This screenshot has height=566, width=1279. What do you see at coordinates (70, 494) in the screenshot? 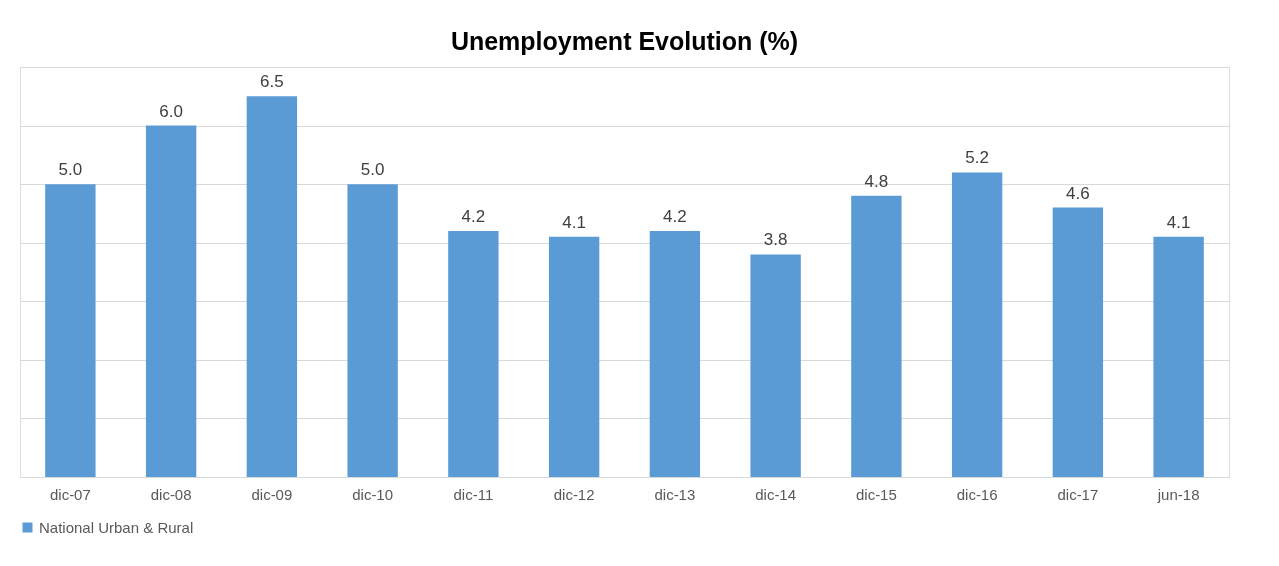
I see `x-tick-label: dic-07` at bounding box center [70, 494].